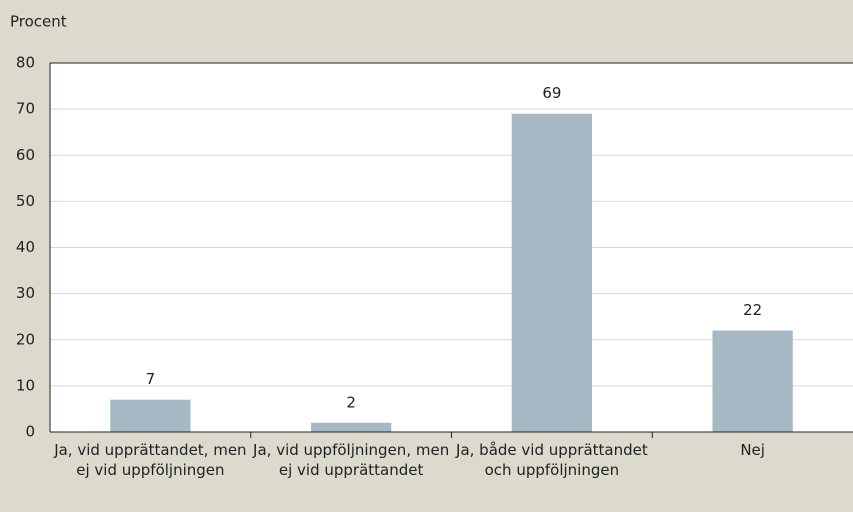 The width and height of the screenshot is (853, 512). What do you see at coordinates (38, 22) in the screenshot?
I see `y-axis-label: Procent` at bounding box center [38, 22].